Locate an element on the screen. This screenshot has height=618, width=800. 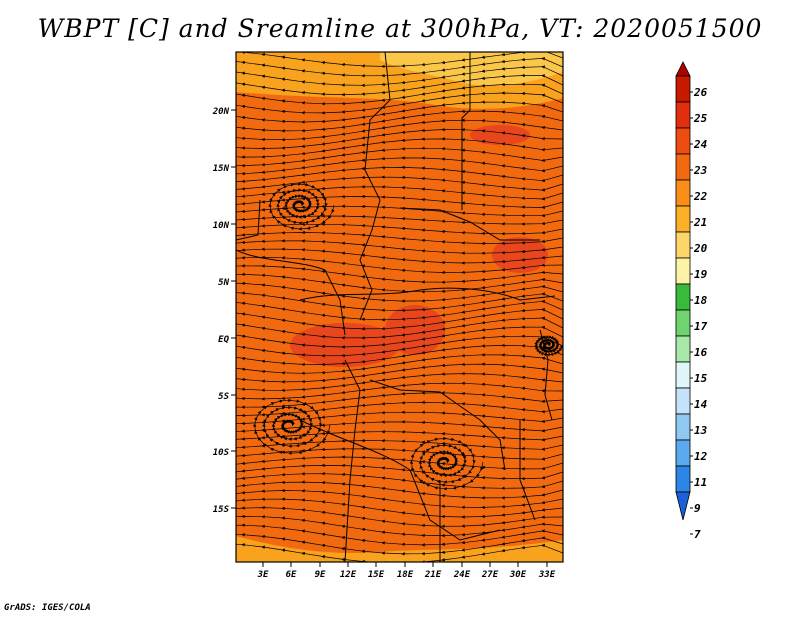
lon-tick-12e: 12E is located at coordinates (348, 571).